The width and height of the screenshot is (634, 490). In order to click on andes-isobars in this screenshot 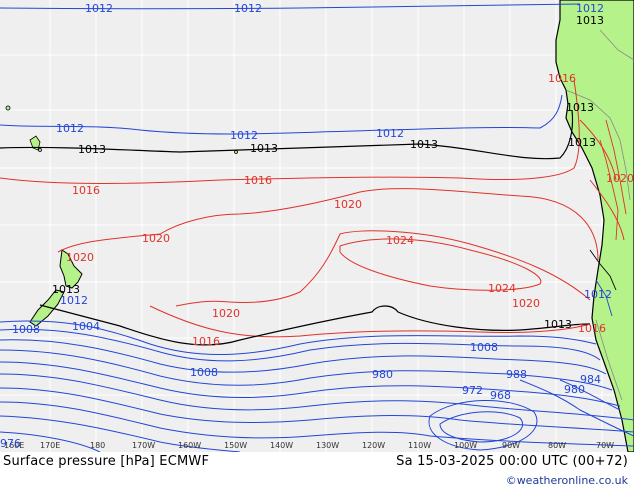, I will do `click(608, 218)`.